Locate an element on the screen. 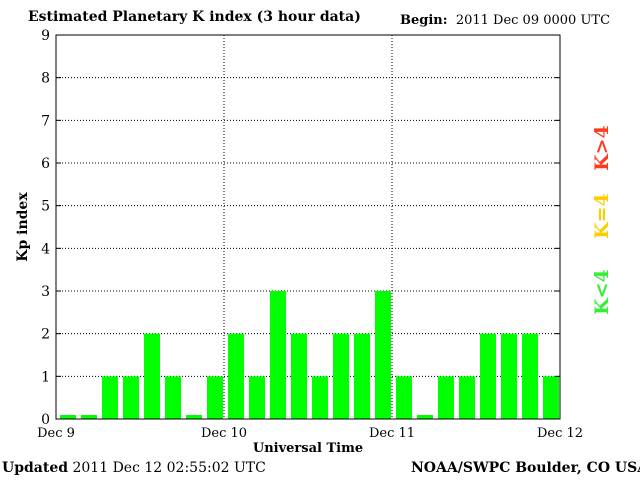  y-tick-label: 4 is located at coordinates (45, 249).